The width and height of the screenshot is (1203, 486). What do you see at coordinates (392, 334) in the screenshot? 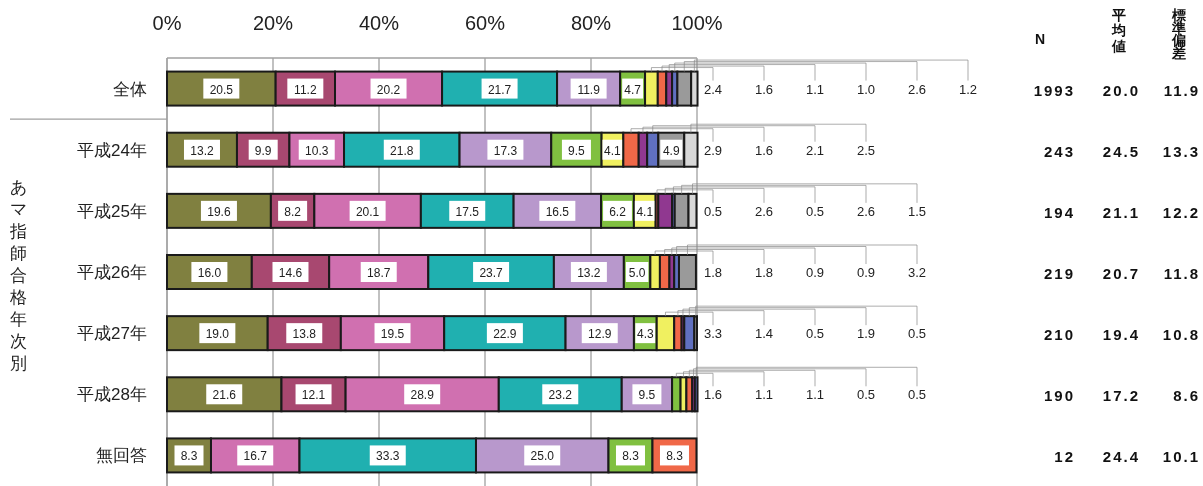
I see `data-label: 19.5` at bounding box center [392, 334].